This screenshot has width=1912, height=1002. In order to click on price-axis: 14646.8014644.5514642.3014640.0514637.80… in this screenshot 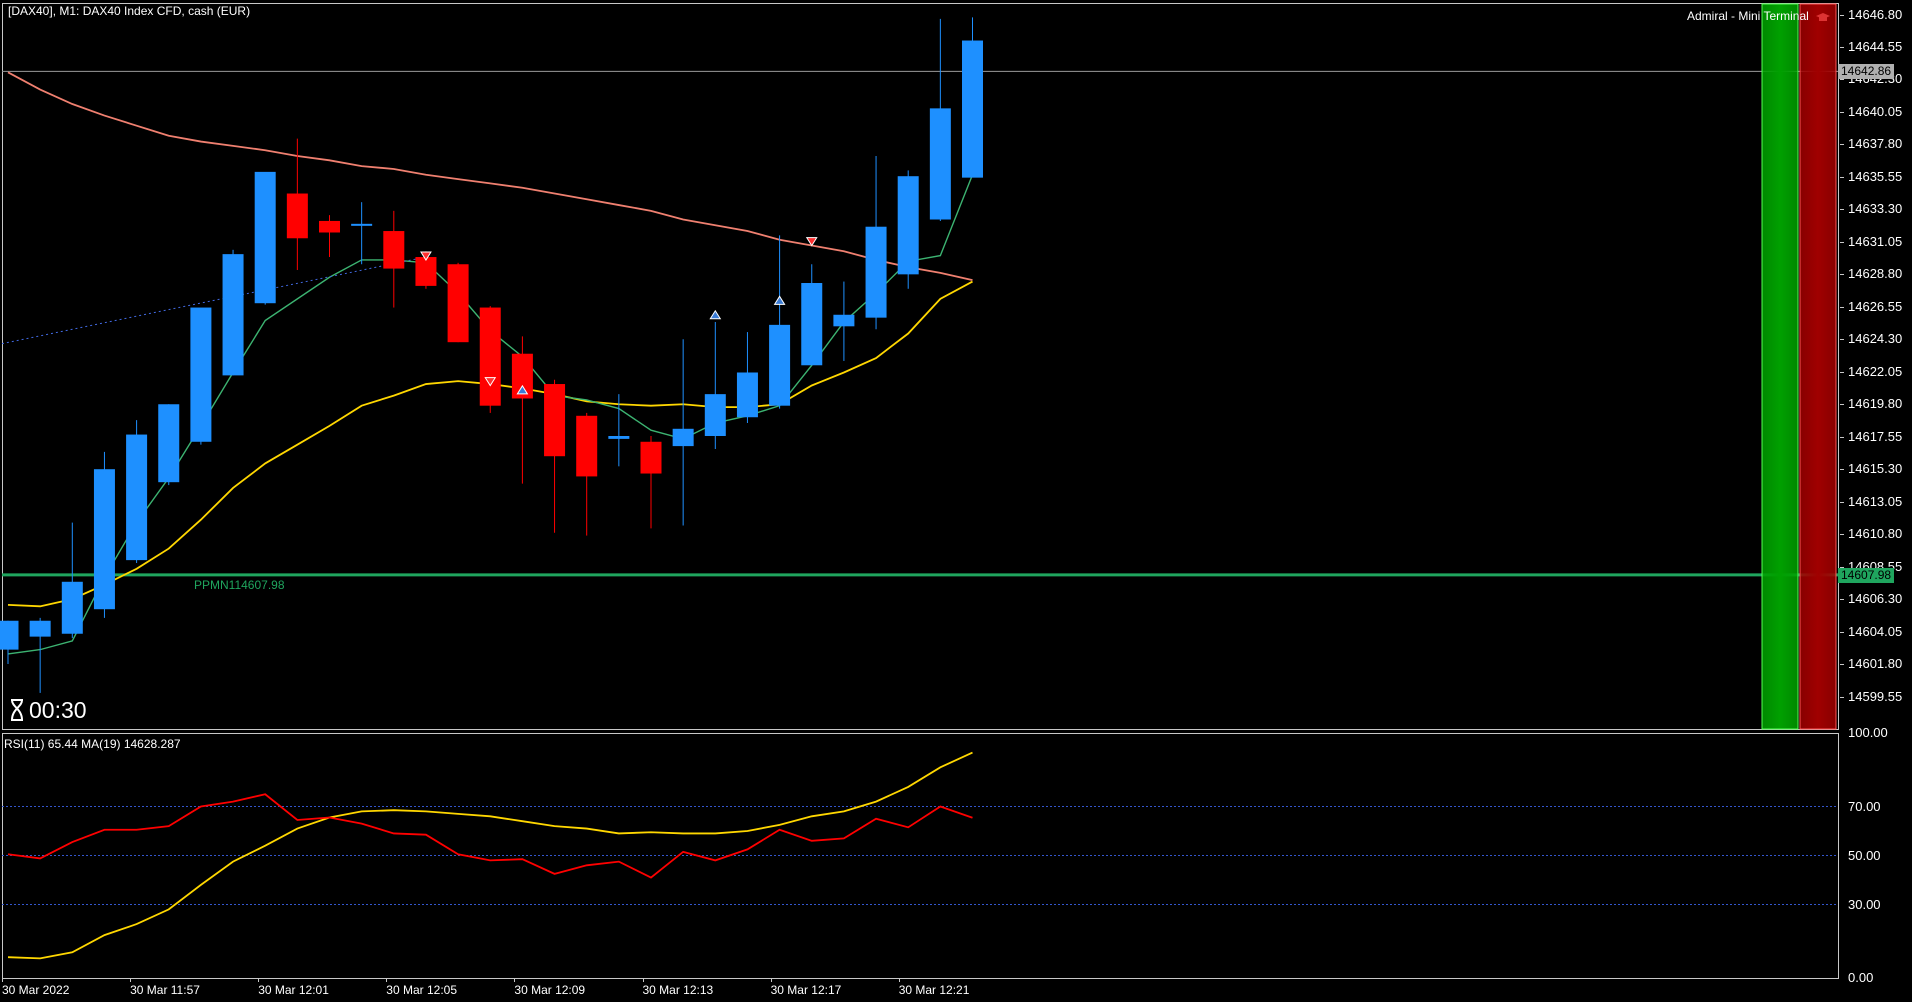, I will do `click(1876, 501)`.